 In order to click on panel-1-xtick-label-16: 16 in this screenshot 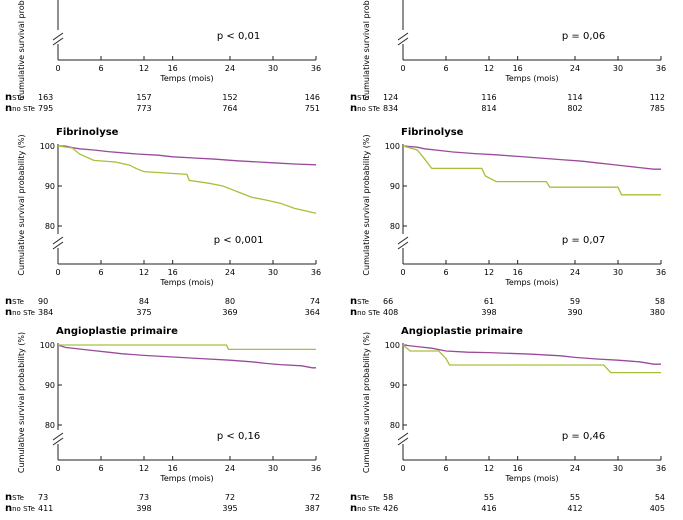, I will do `click(173, 68)`.